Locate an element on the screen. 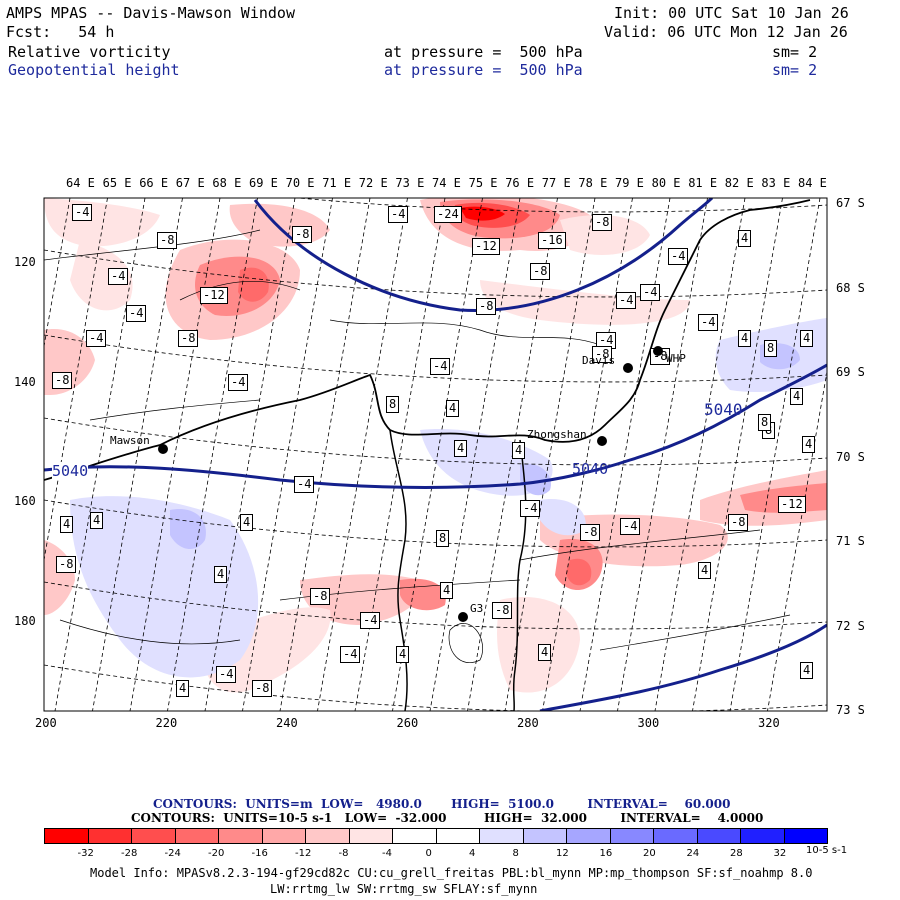 This screenshot has height=900, width=900. x-tick-label: 200 is located at coordinates (46, 723).